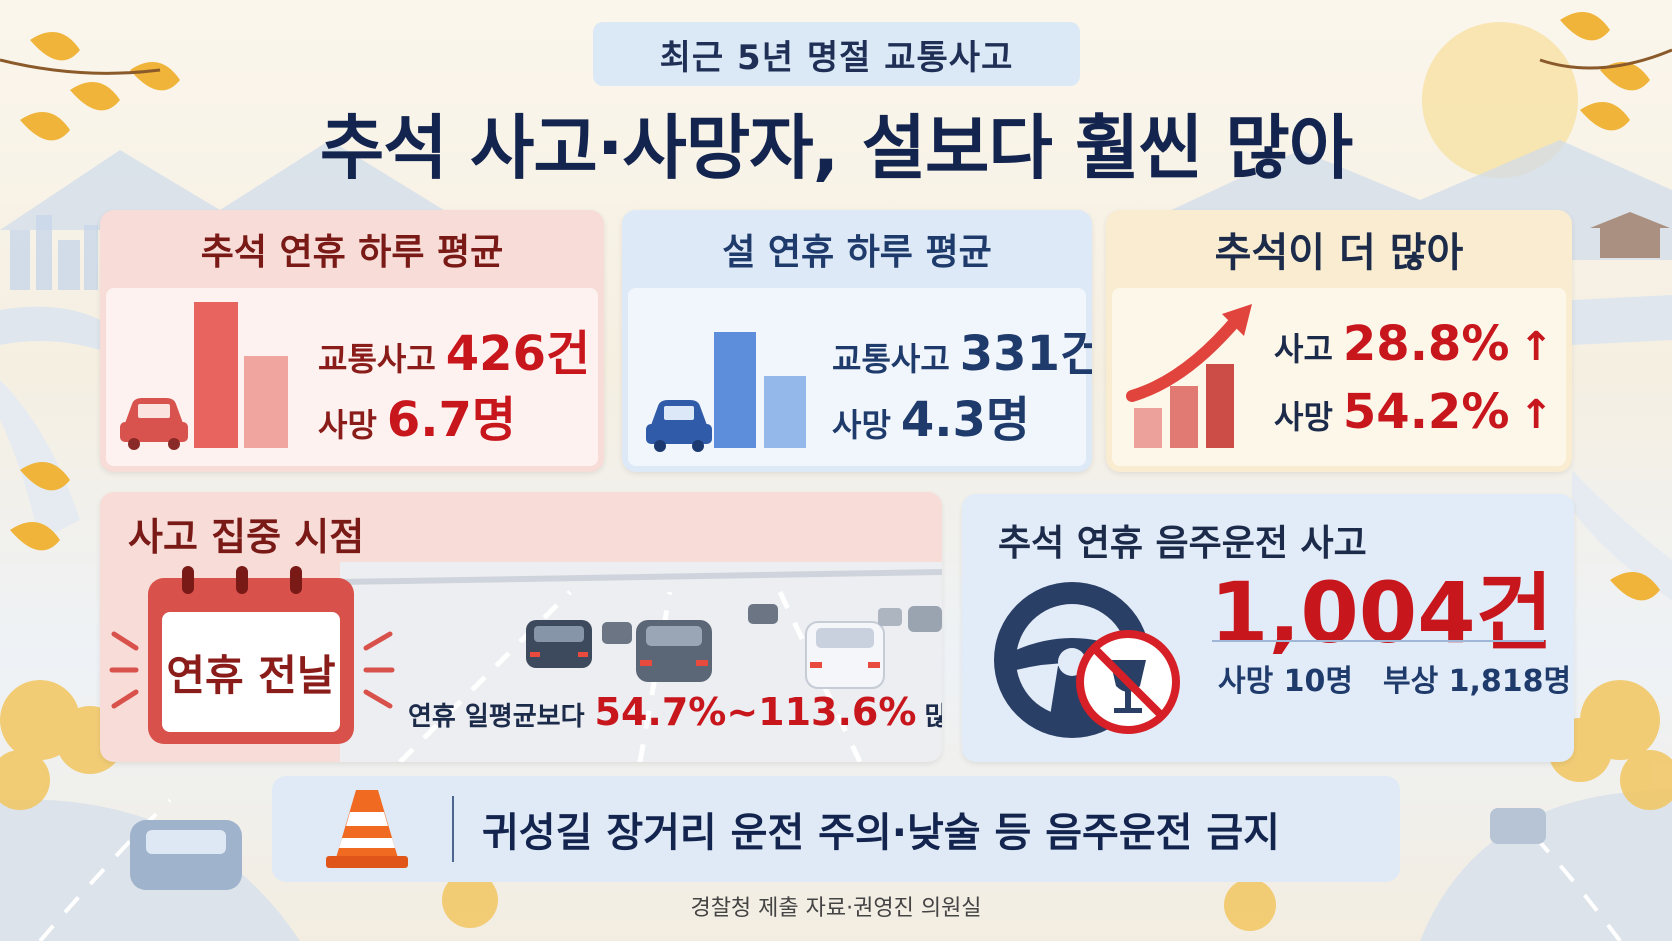  I want to click on highway-traffic-illustration, so click(641, 662).